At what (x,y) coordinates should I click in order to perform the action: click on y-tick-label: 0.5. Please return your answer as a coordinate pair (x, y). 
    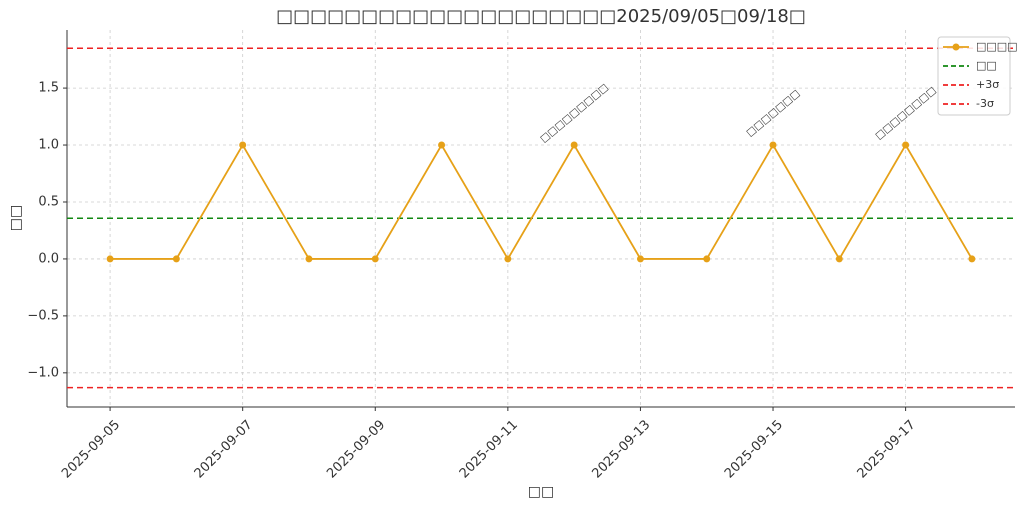
    Looking at the image, I should click on (48, 201).